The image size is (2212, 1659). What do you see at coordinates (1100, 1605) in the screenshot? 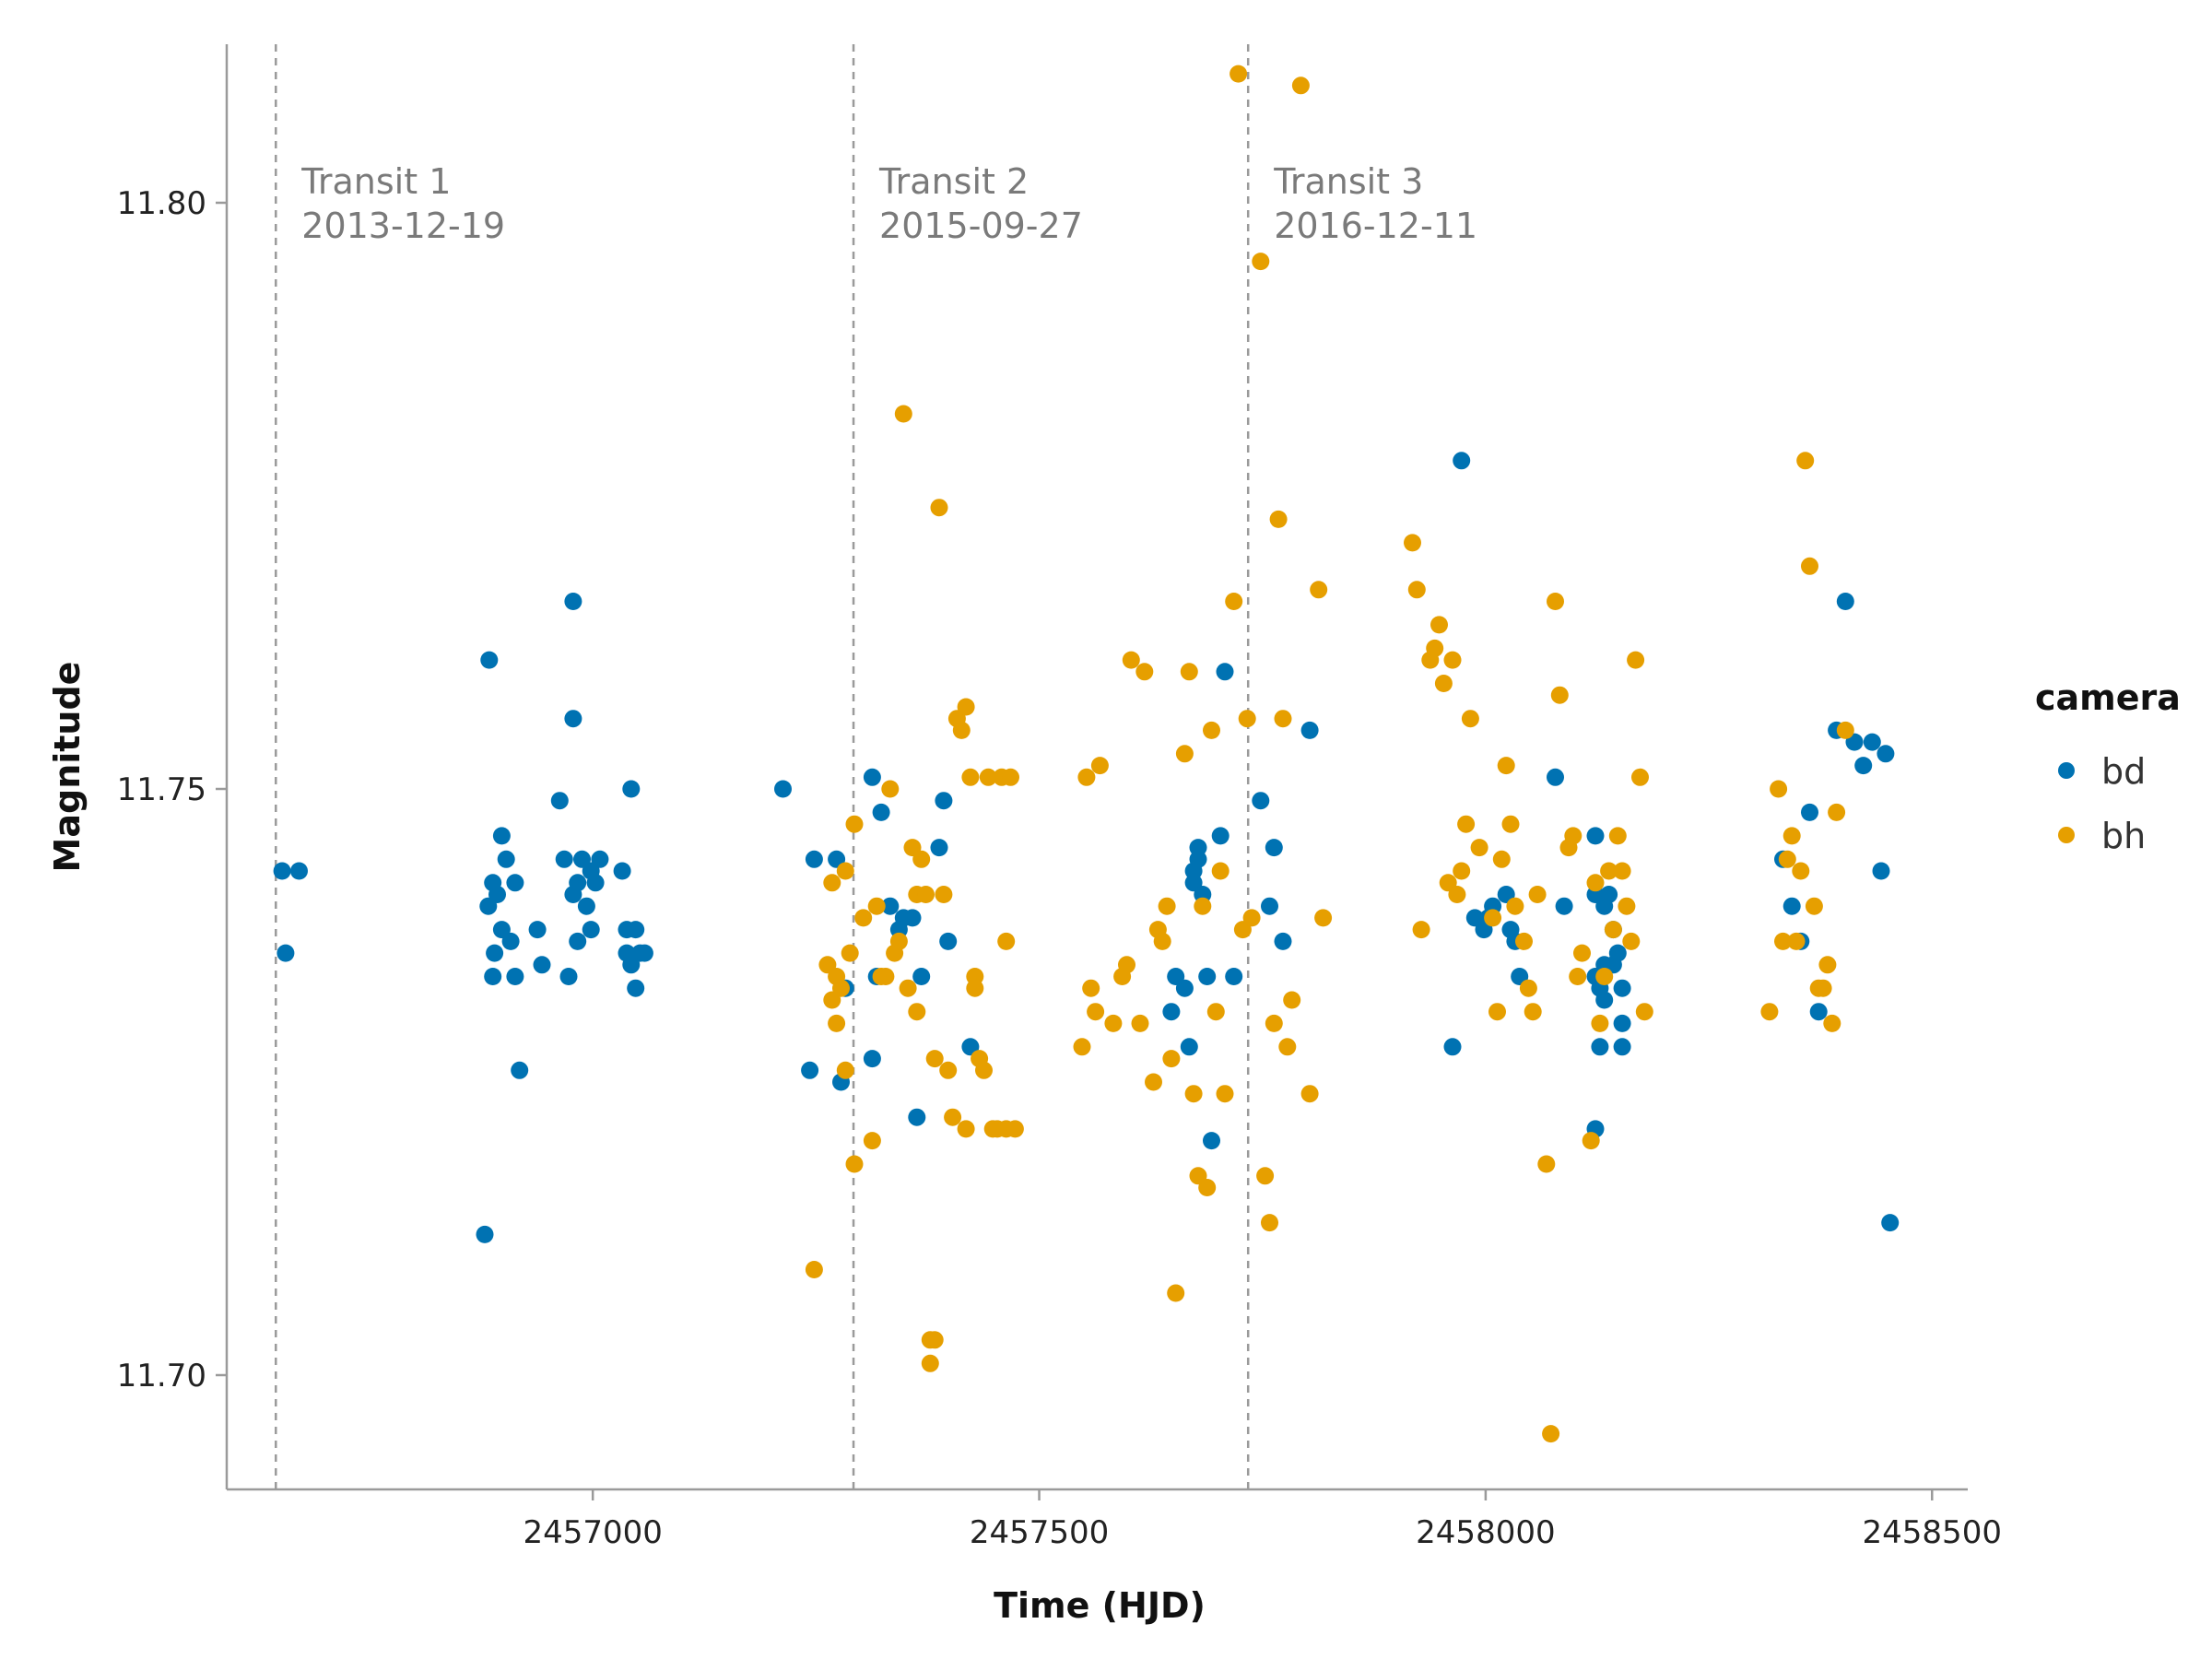
I see `x-axis-title: Time (HJD)` at bounding box center [1100, 1605].